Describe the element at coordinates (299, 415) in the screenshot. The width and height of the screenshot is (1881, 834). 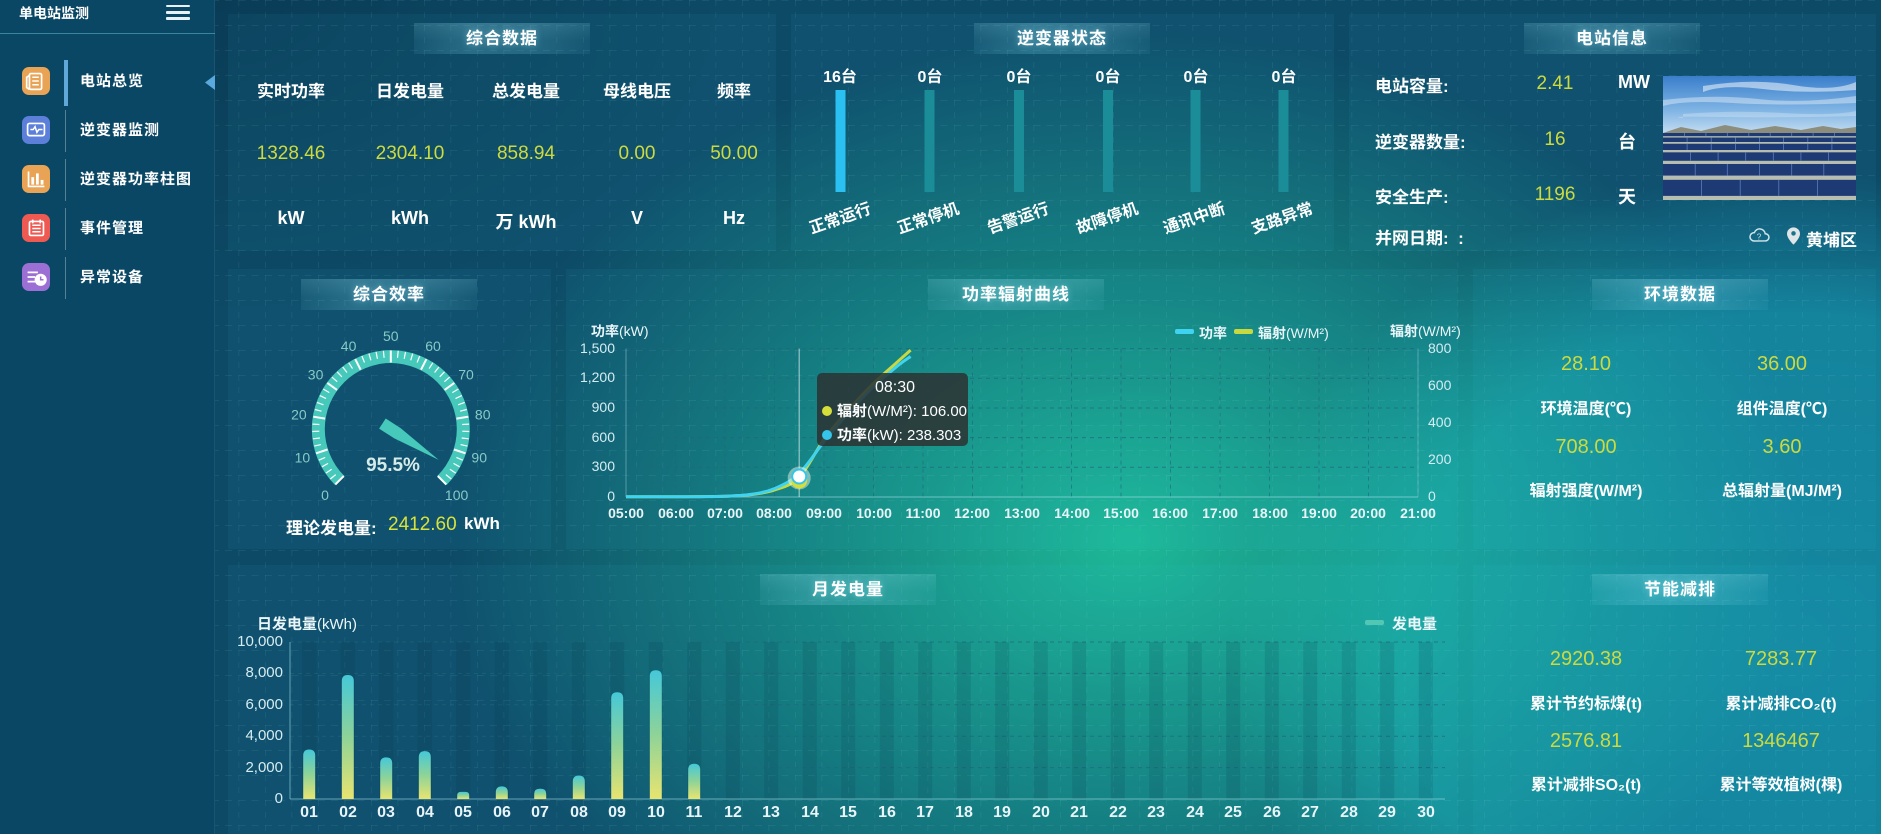
I see `svg-text: 20` at that location.